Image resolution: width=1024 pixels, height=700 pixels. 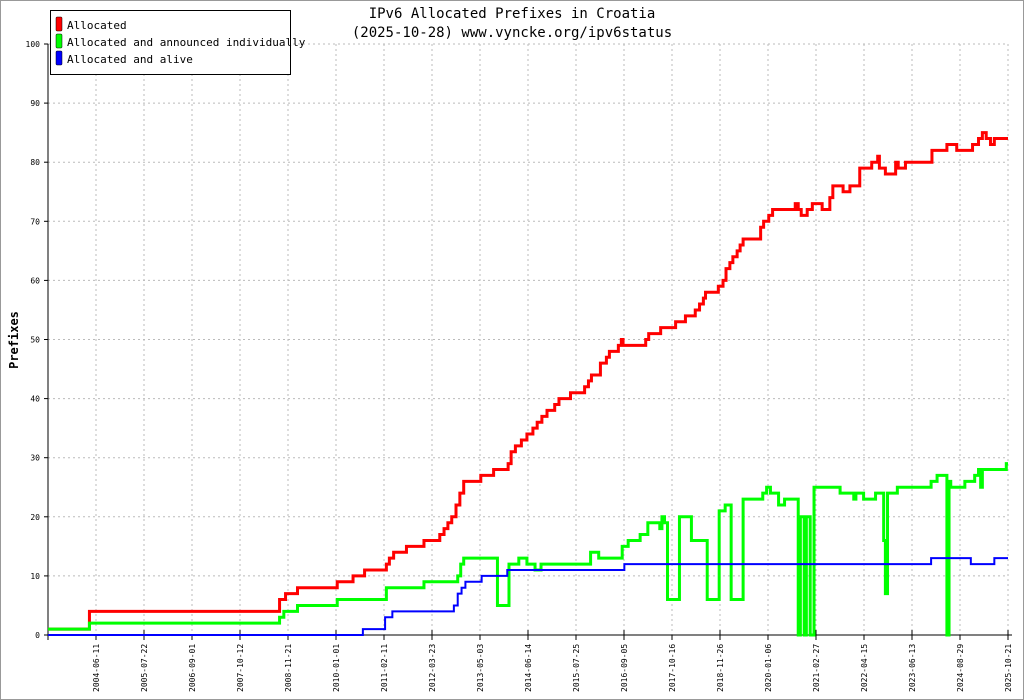 What do you see at coordinates (59, 58) in the screenshot?
I see `legend-swatch-alive` at bounding box center [59, 58].